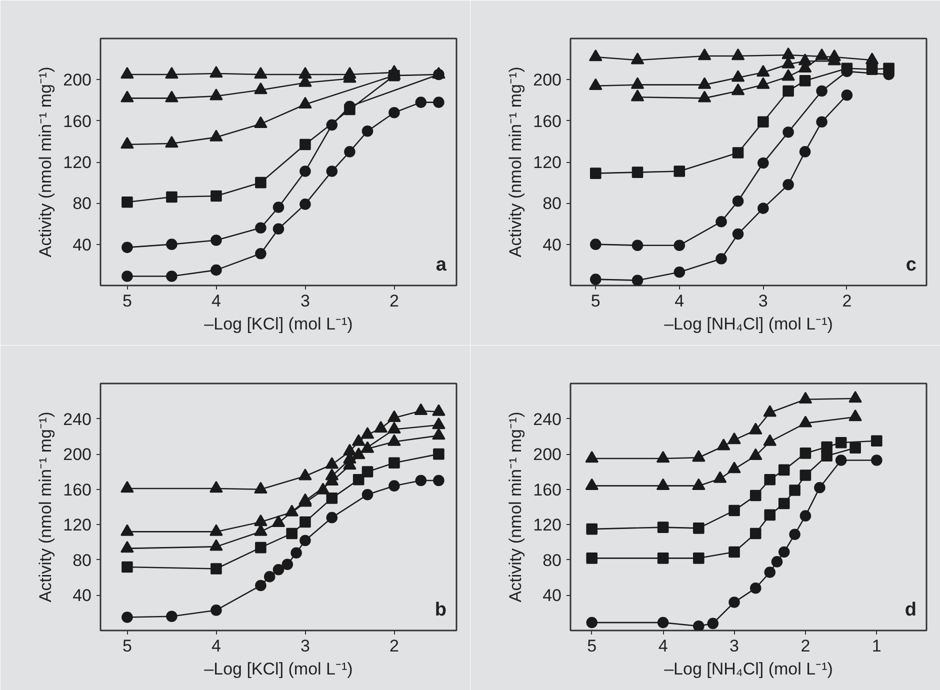 The width and height of the screenshot is (940, 690). What do you see at coordinates (441, 265) in the screenshot?
I see `annotation: a` at bounding box center [441, 265].